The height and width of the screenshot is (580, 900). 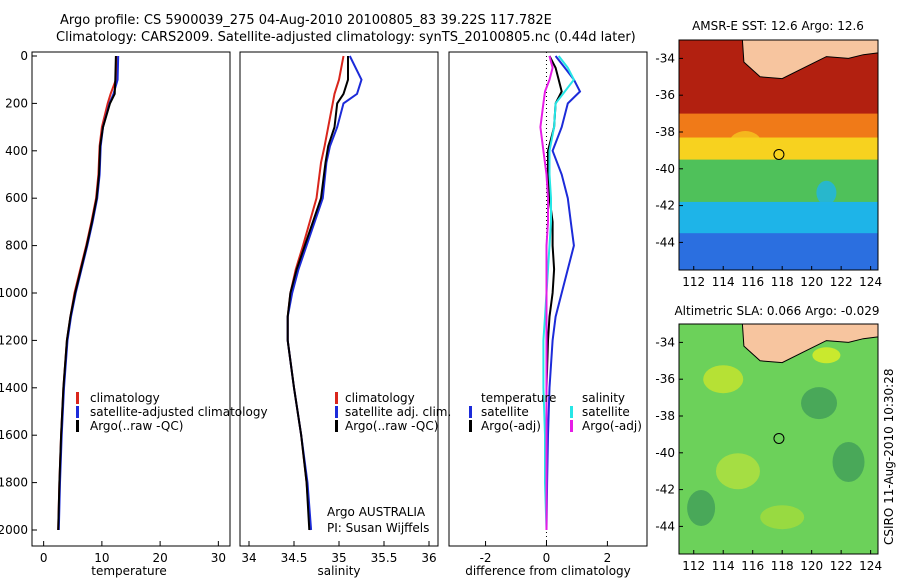 What do you see at coordinates (470, 412) in the screenshot?
I see `legend-swatch-temp-satellite` at bounding box center [470, 412].